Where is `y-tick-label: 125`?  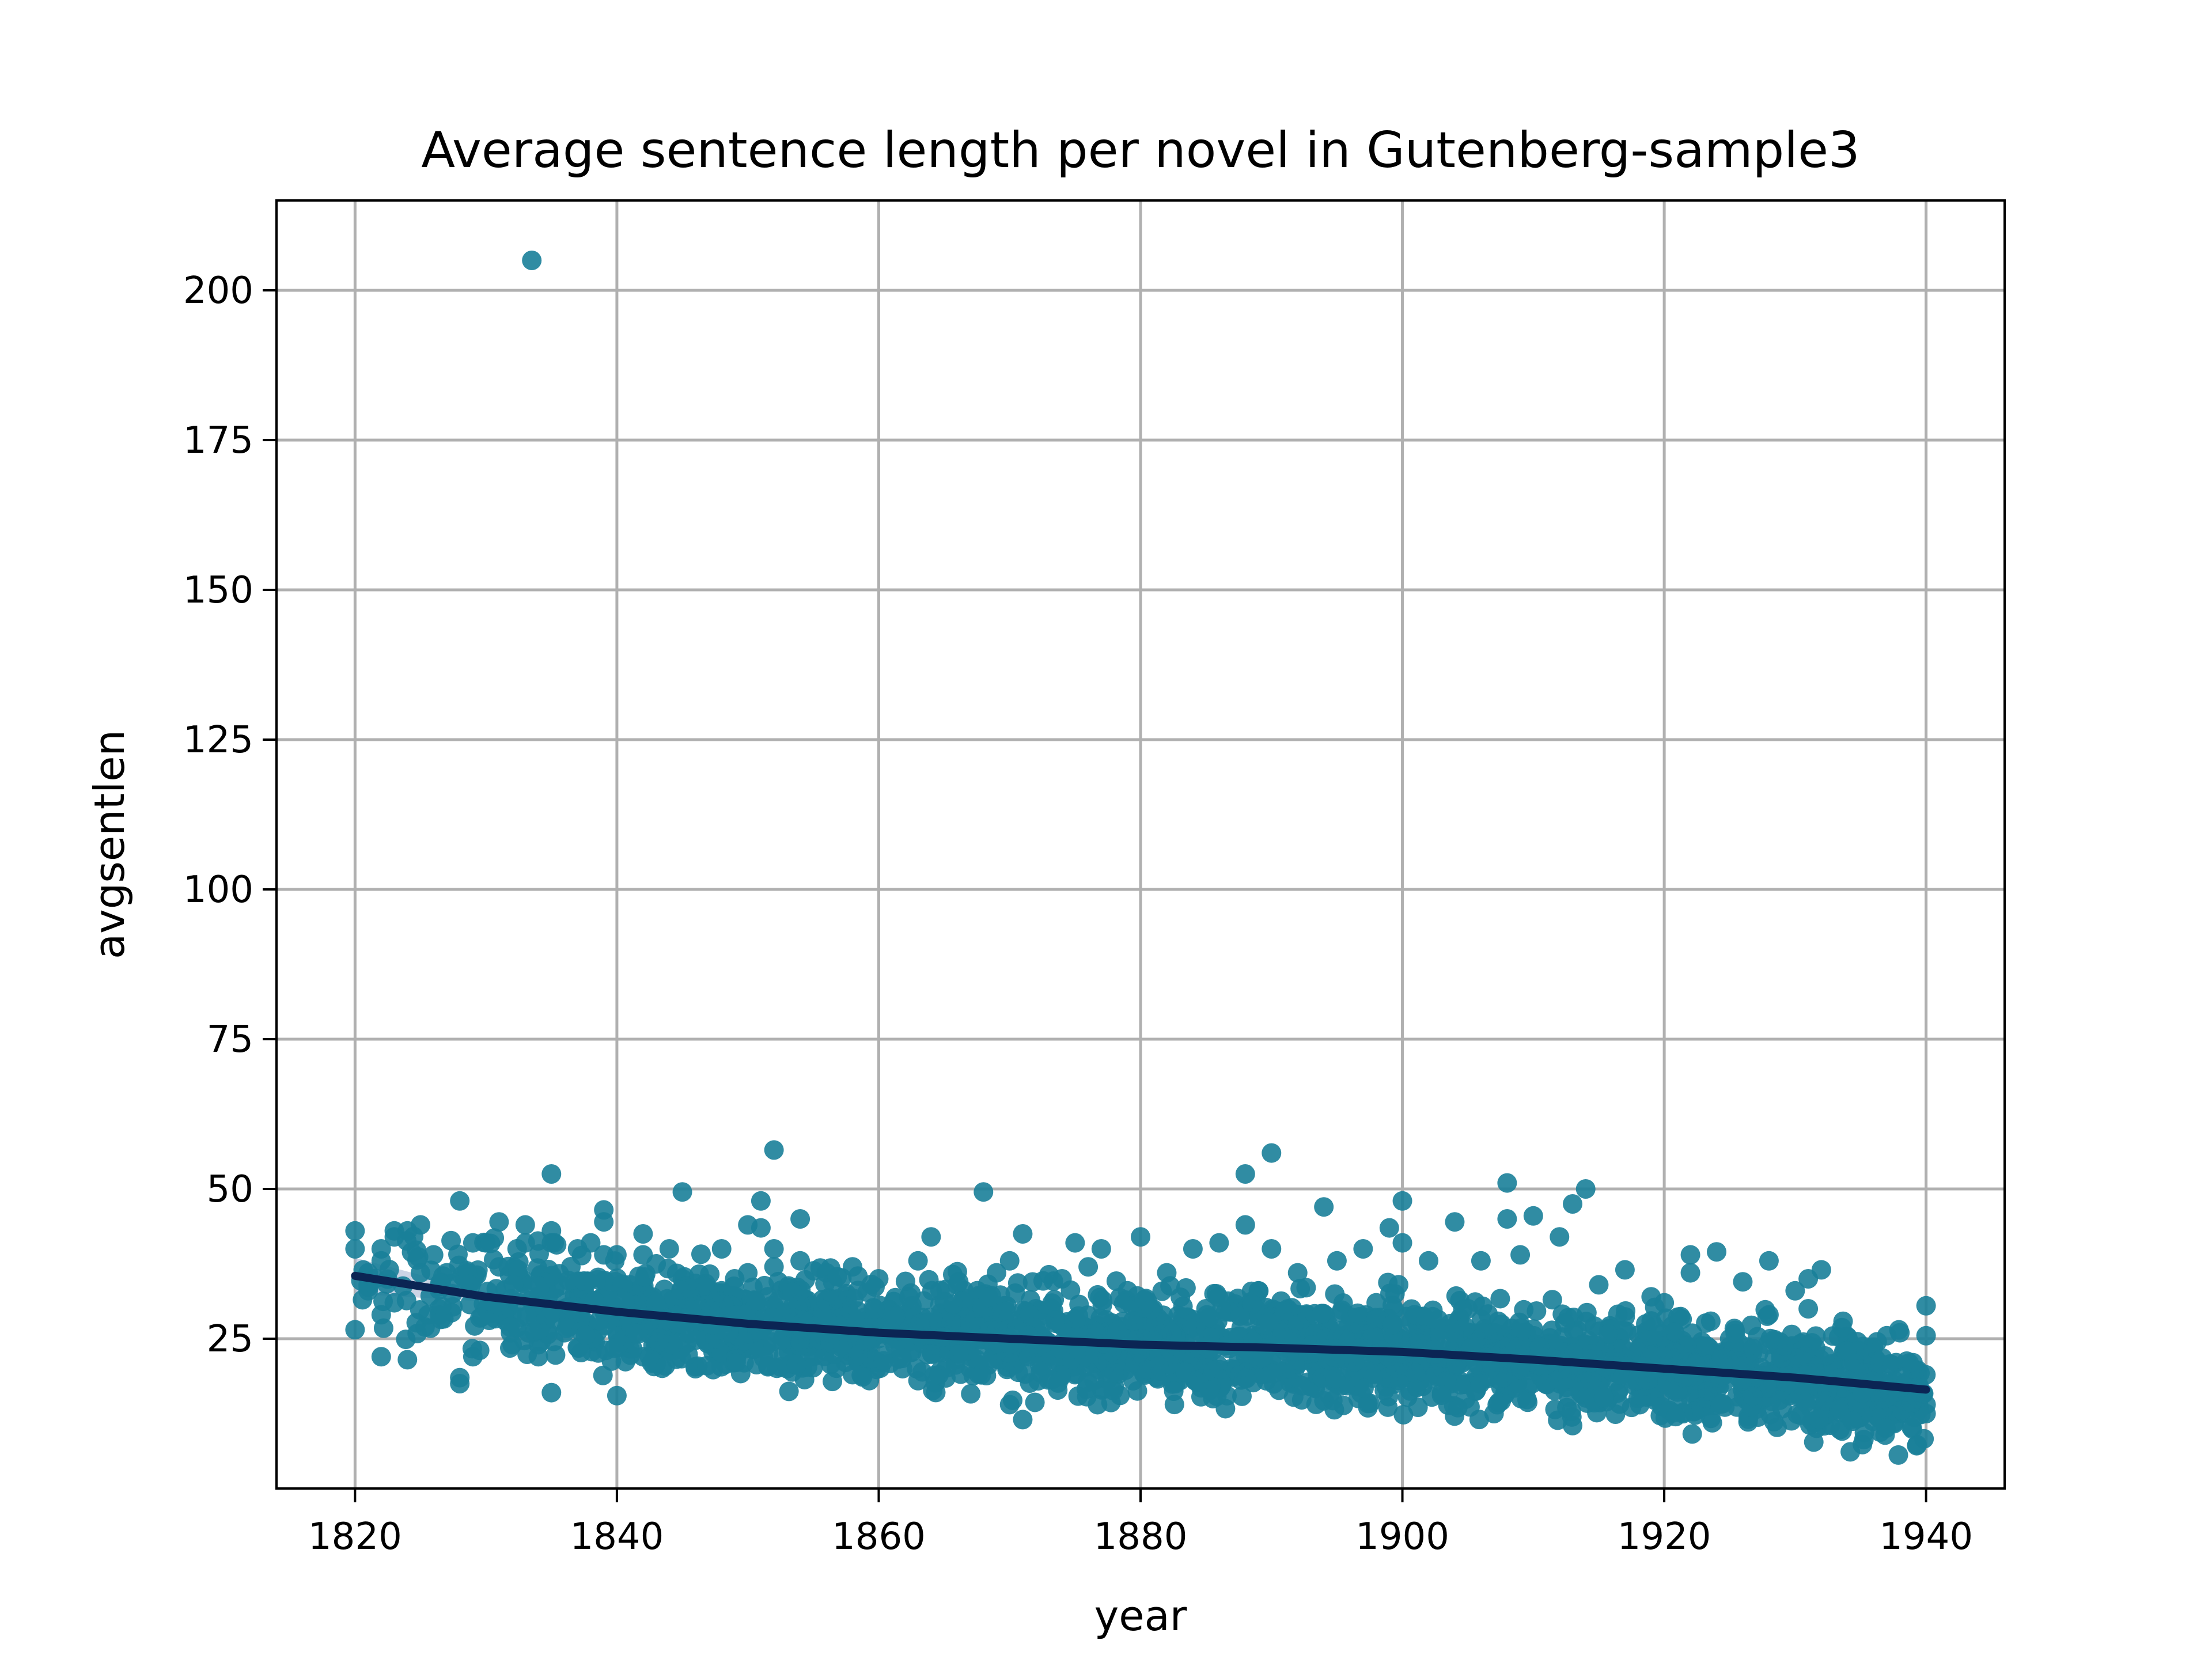 y-tick-label: 125 is located at coordinates (218, 740).